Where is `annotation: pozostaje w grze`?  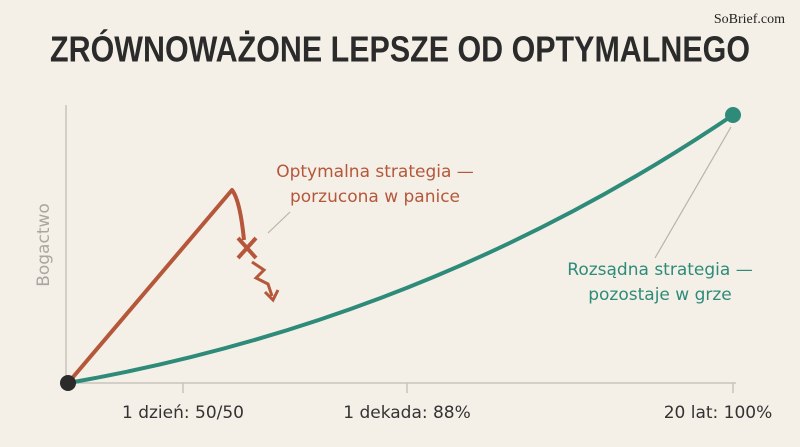 annotation: pozostaje w grze is located at coordinates (660, 295).